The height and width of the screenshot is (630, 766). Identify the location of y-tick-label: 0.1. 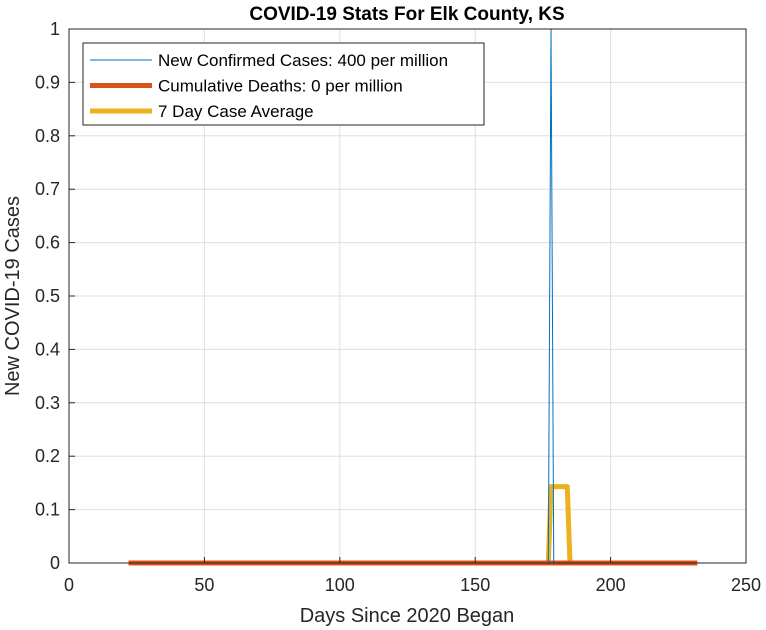
(47, 510).